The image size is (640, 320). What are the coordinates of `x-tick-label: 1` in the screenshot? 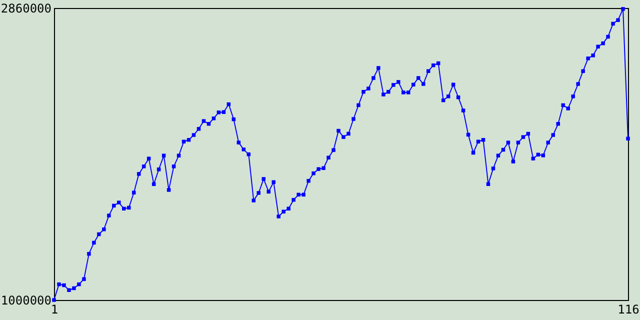 It's located at (54, 309).